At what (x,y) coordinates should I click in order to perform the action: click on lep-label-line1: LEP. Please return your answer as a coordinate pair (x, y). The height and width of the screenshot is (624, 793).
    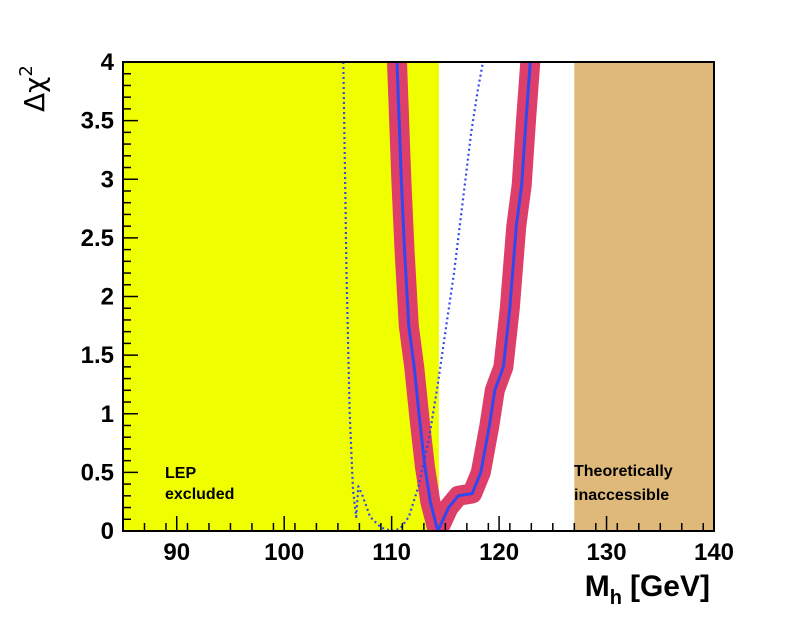
    Looking at the image, I should click on (180, 473).